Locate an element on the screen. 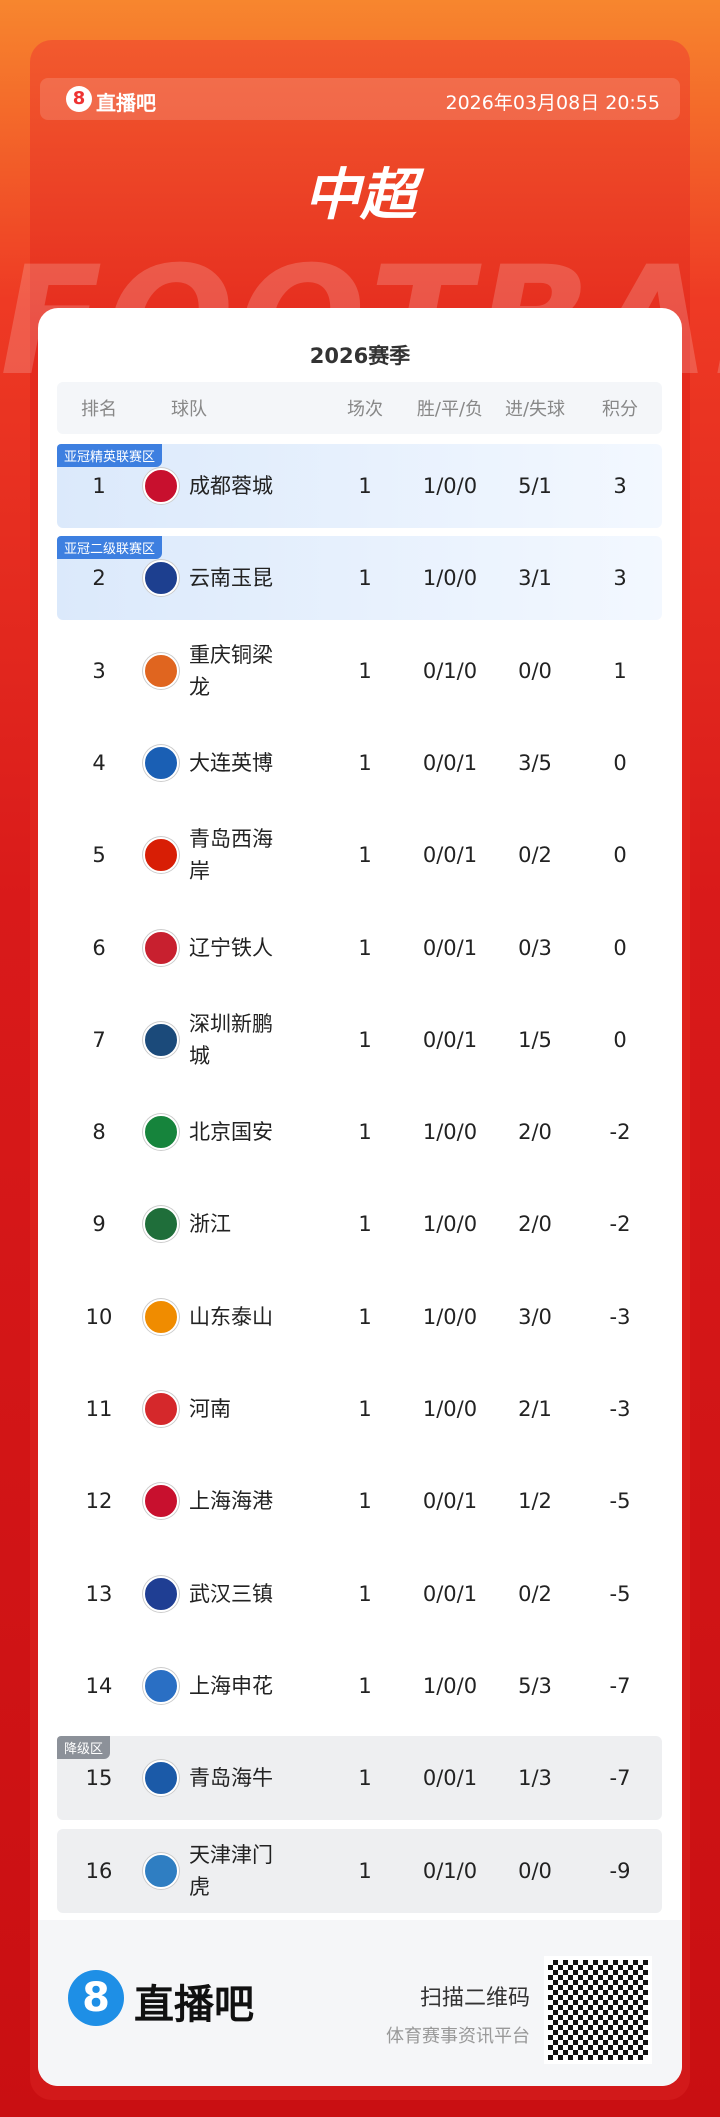  team: 青岛西海岸 is located at coordinates (231, 855).